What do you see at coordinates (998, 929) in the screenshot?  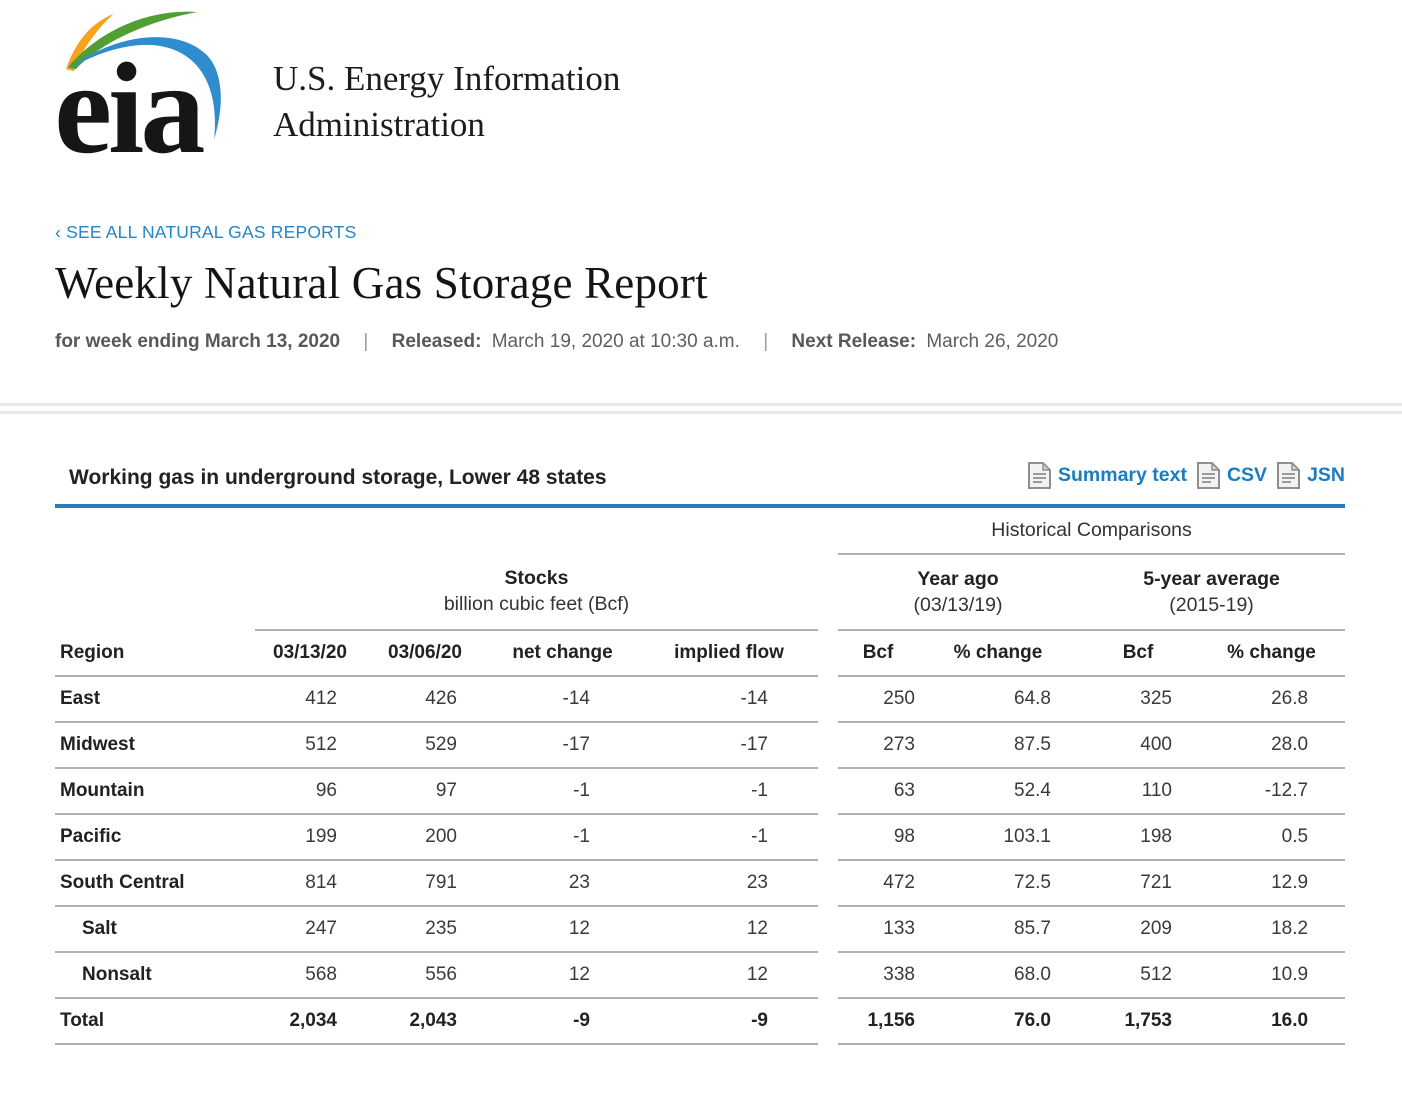 I see `value-cell: 85.7` at bounding box center [998, 929].